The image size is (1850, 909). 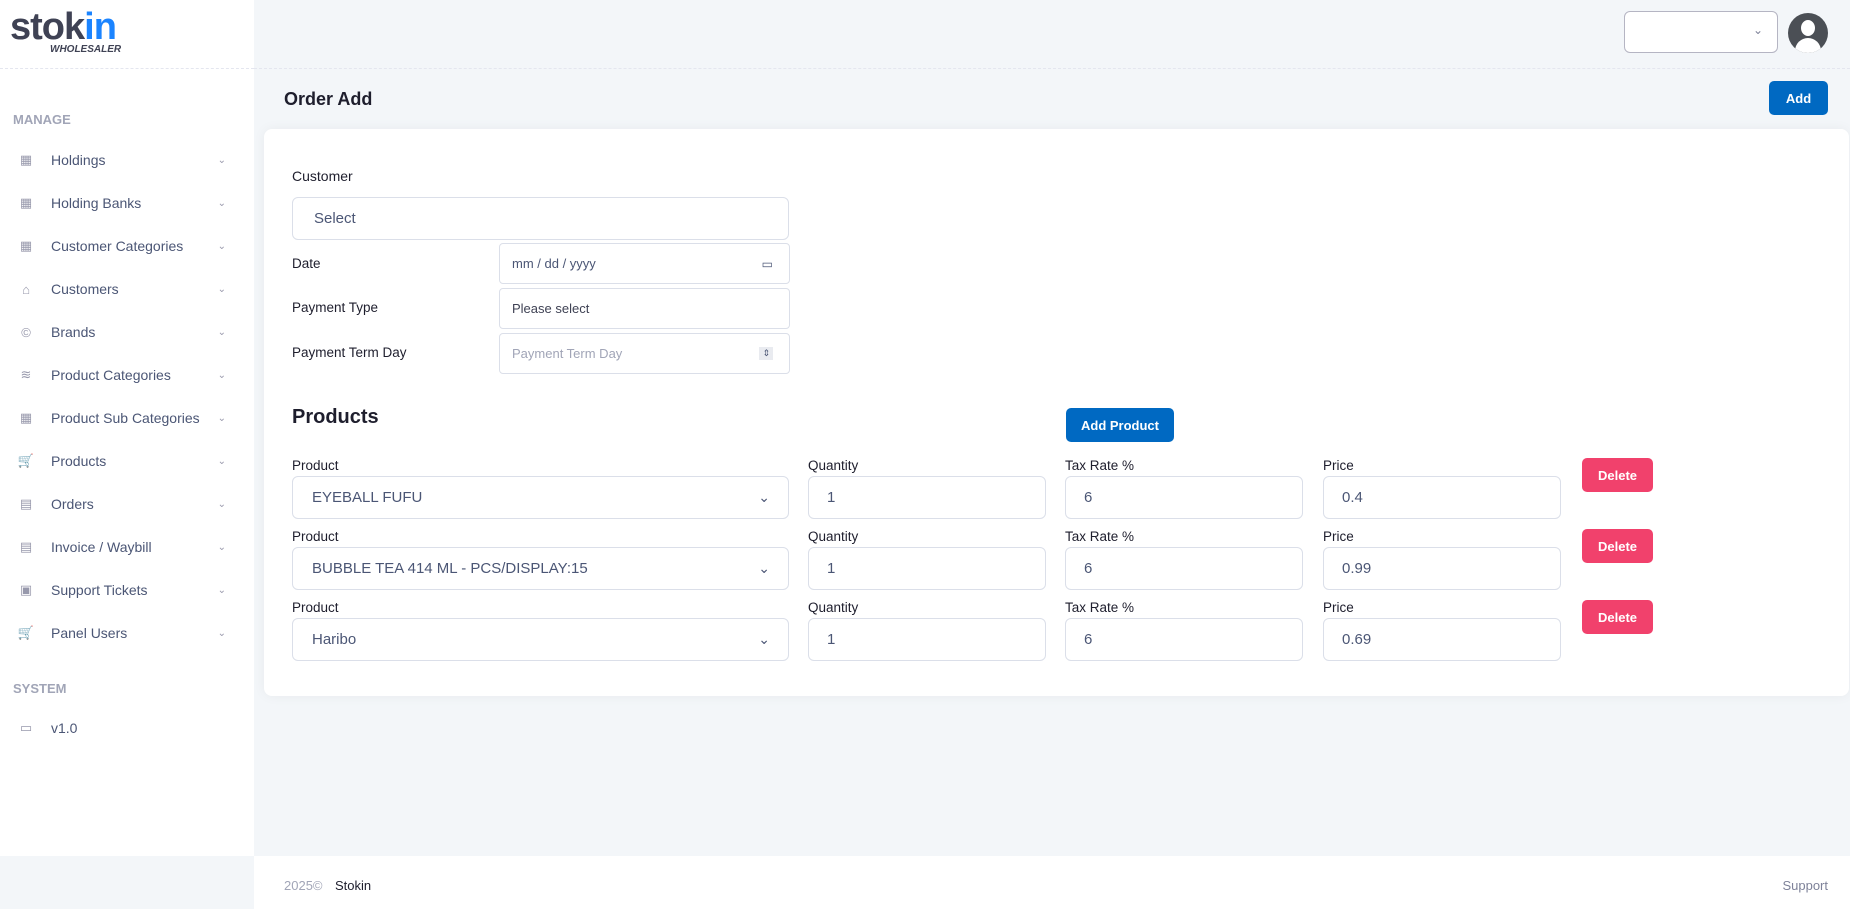 I want to click on logo-accent: in, so click(x=100, y=27).